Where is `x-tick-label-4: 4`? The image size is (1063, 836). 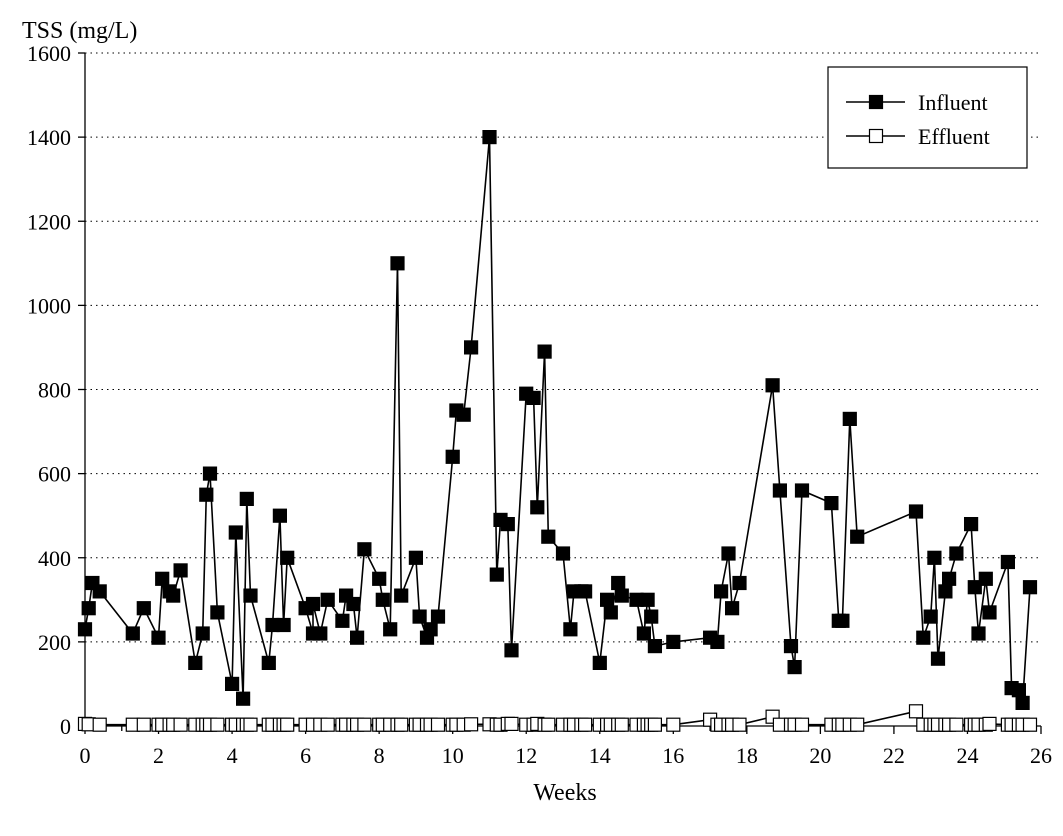 x-tick-label-4: 4 is located at coordinates (232, 755).